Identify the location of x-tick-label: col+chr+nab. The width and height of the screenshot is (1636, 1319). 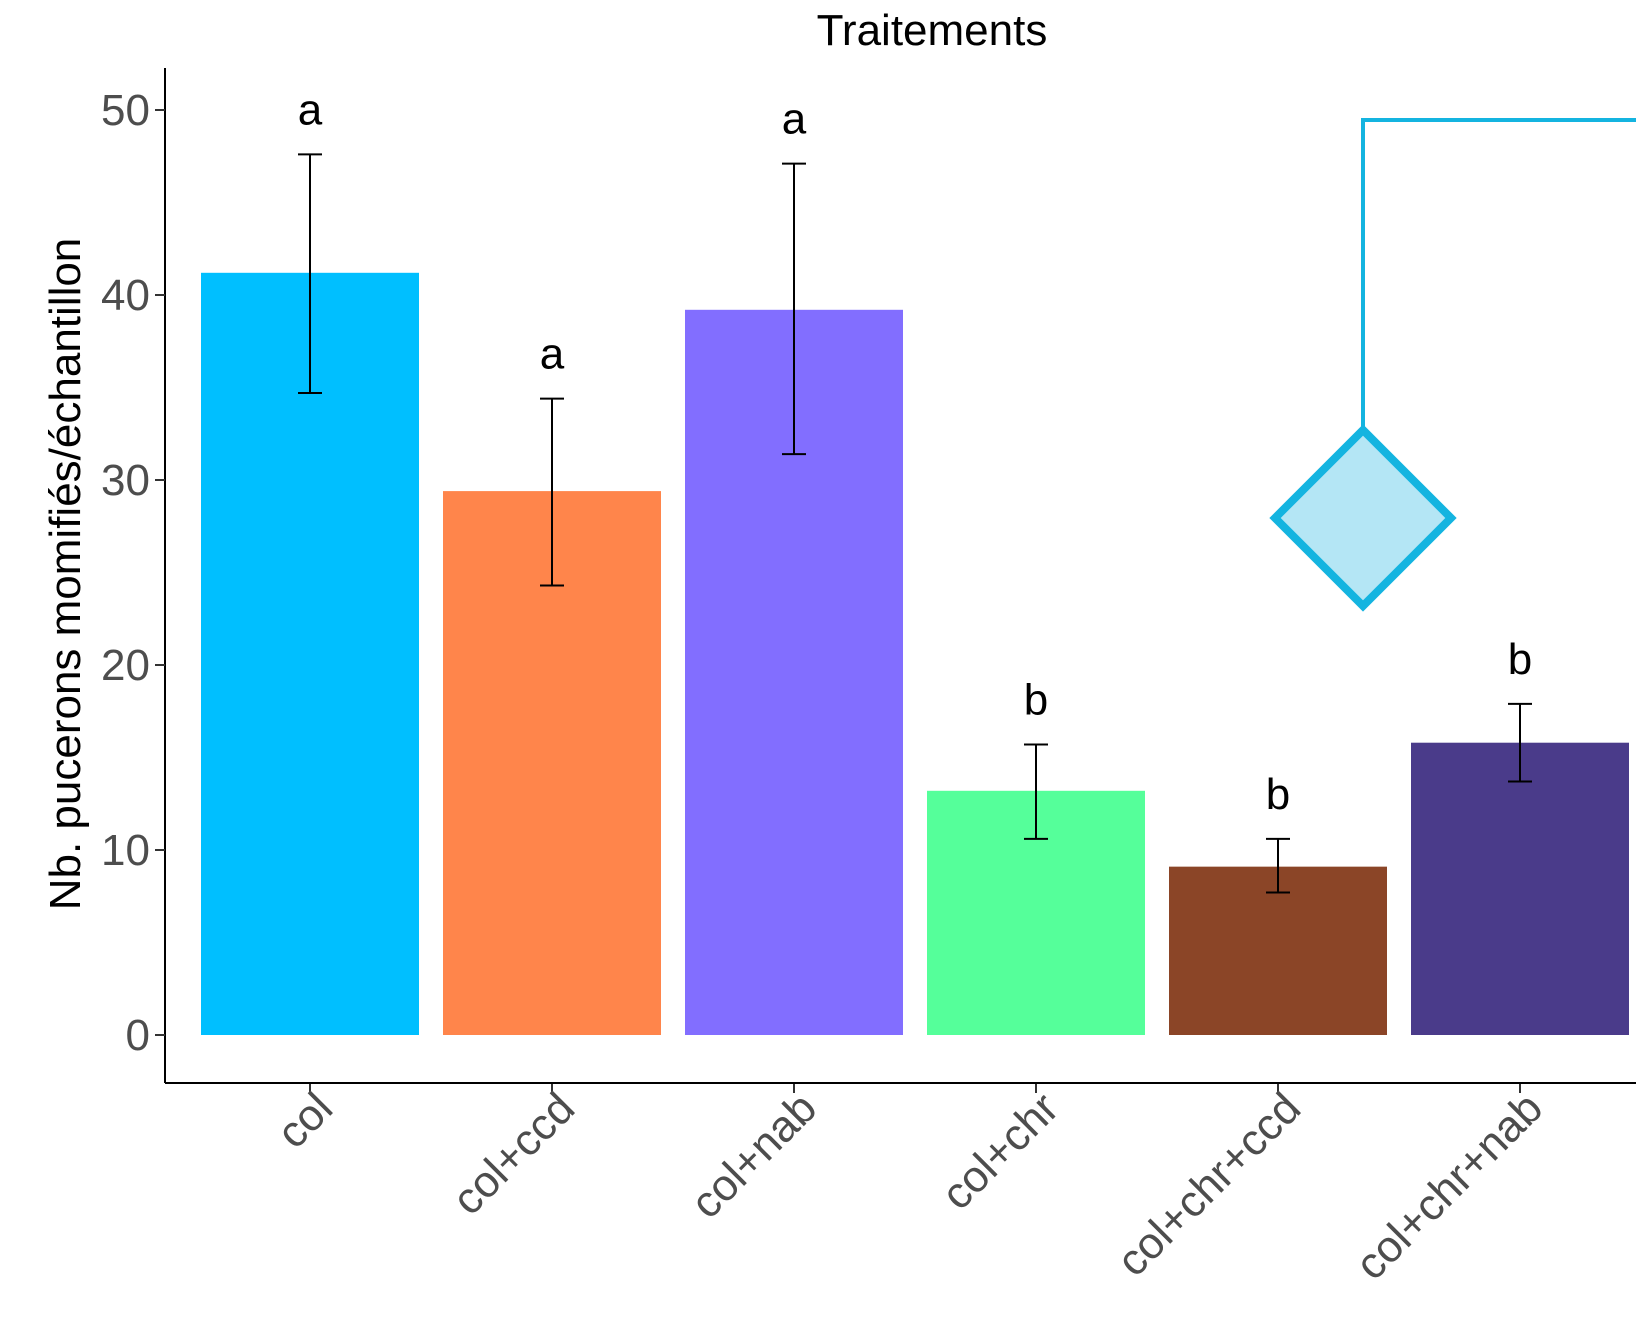
(1449, 1186).